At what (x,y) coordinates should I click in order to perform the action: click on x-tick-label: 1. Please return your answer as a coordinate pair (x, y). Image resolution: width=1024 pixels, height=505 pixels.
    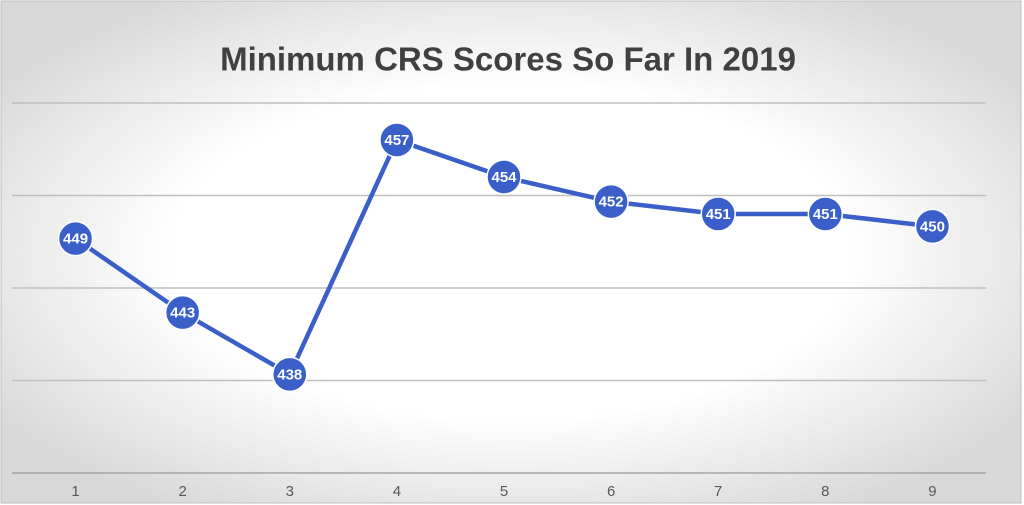
    Looking at the image, I should click on (75, 491).